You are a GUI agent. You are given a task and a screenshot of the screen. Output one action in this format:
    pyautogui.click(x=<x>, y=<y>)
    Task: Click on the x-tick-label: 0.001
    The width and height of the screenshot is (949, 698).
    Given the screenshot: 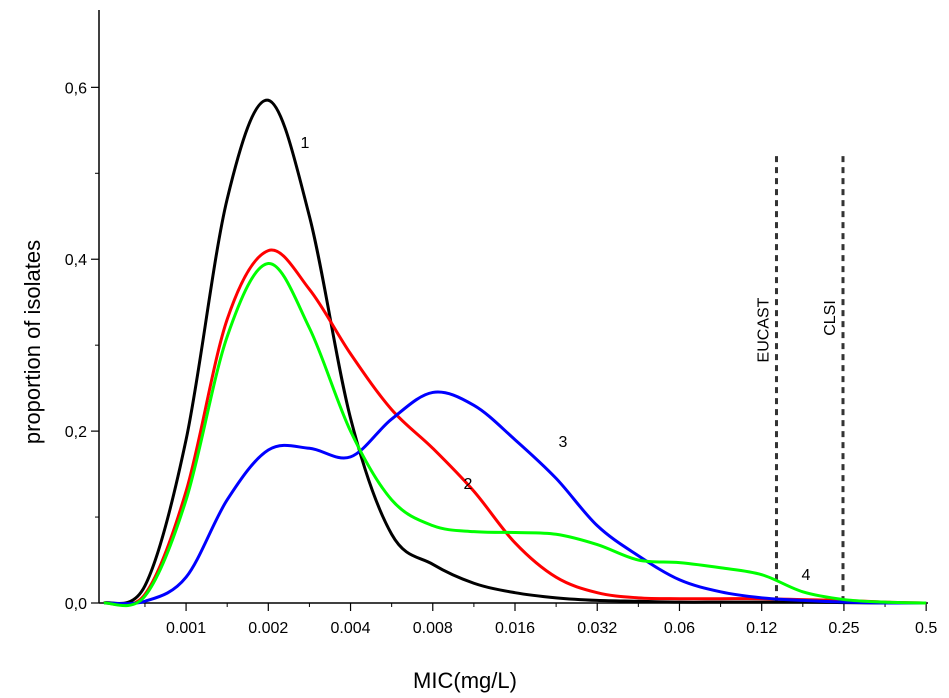 What is the action you would take?
    pyautogui.click(x=186, y=628)
    